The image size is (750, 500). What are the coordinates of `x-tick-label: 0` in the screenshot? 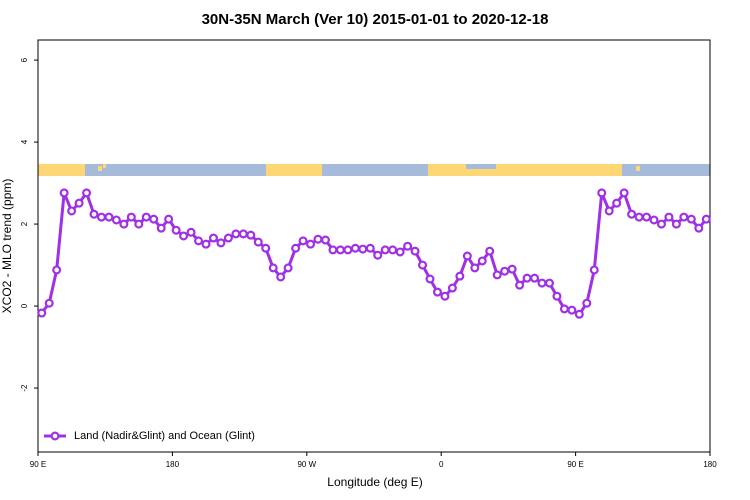 It's located at (441, 464).